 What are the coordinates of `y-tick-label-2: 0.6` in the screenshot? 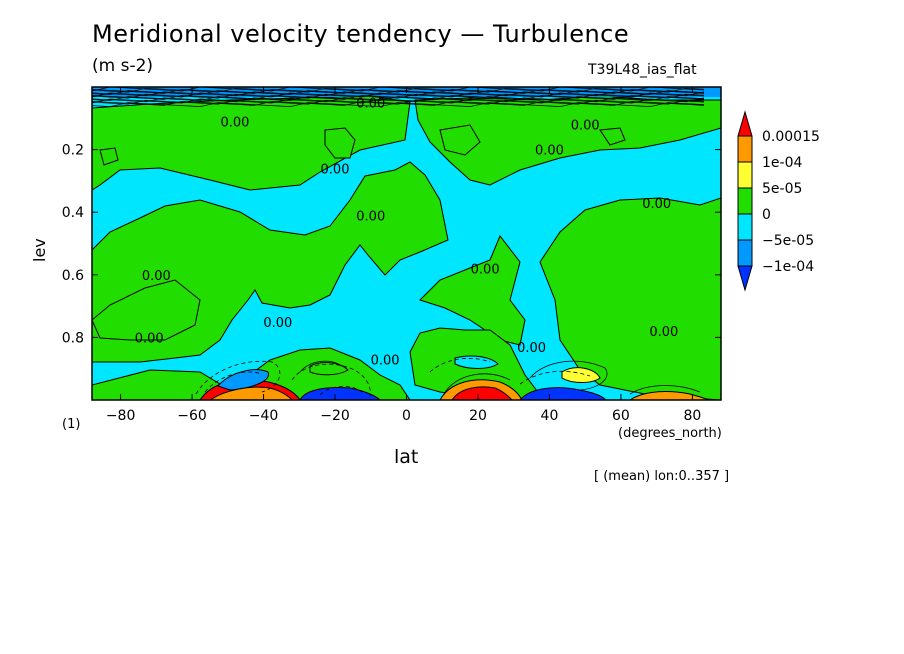 It's located at (73, 276).